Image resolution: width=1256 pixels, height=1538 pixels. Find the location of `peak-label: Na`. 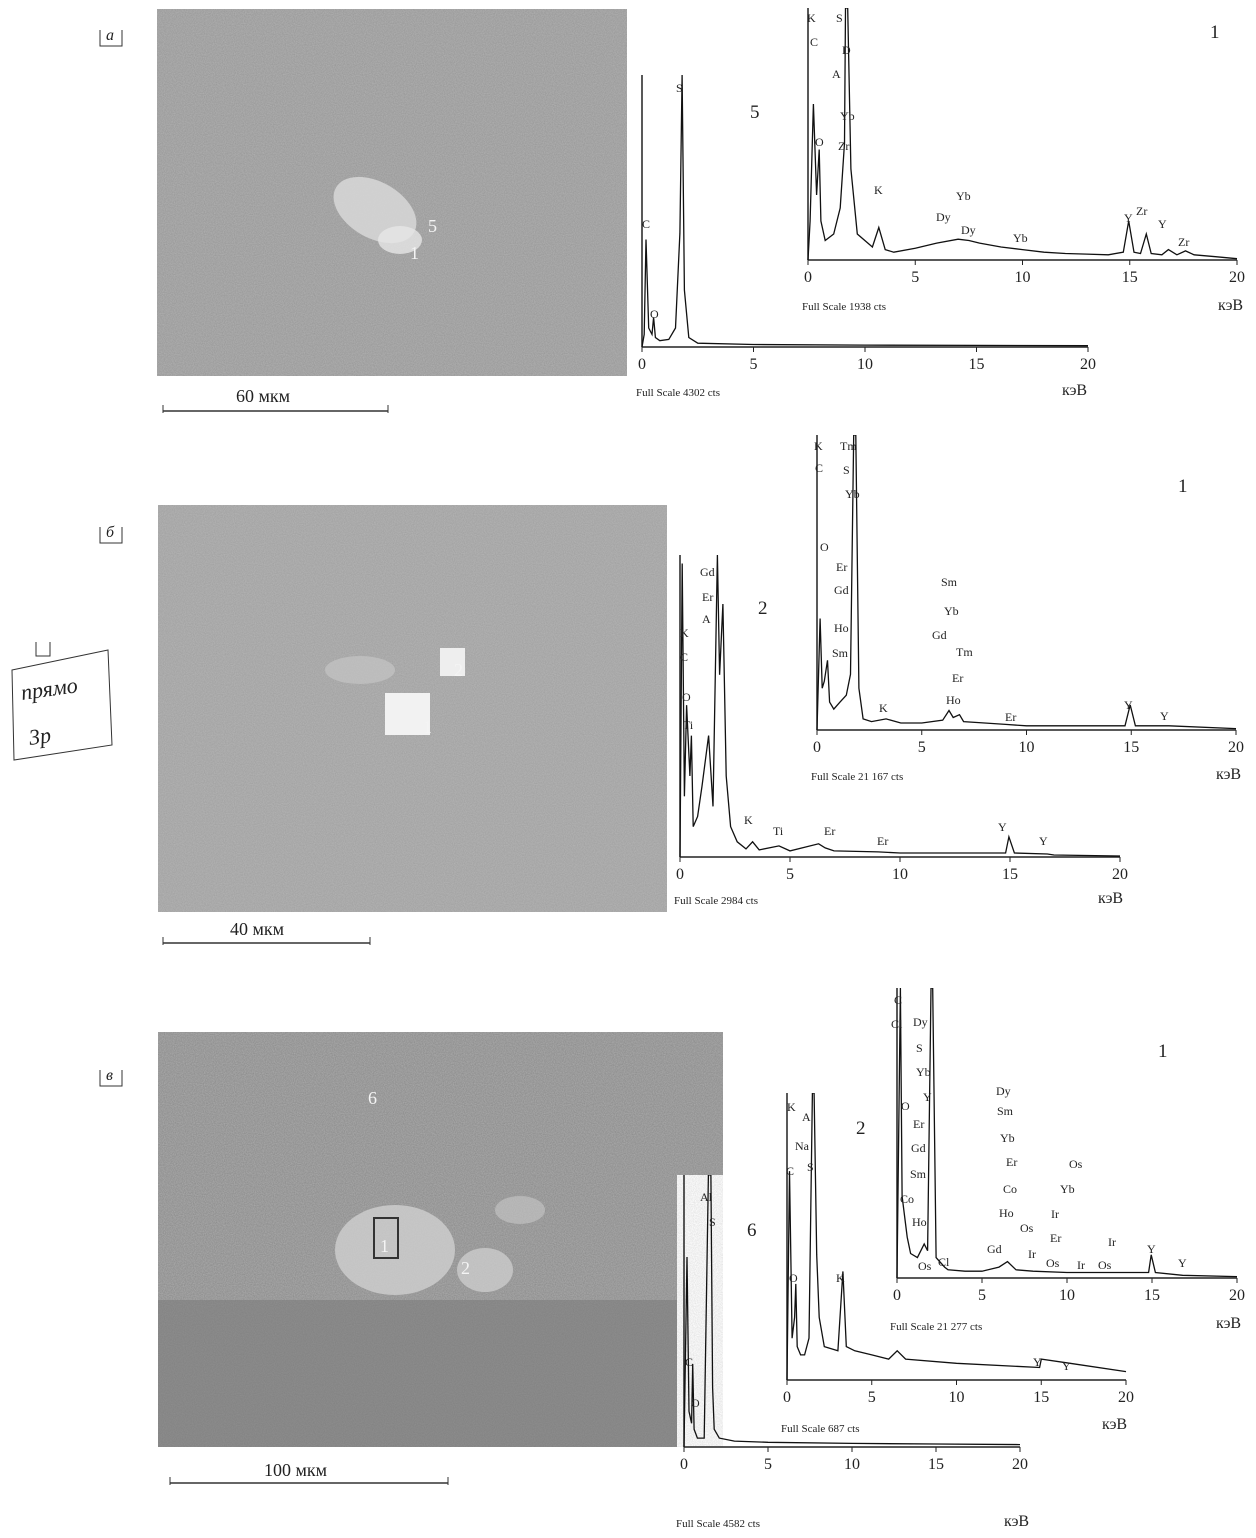

peak-label: Na is located at coordinates (802, 1146).